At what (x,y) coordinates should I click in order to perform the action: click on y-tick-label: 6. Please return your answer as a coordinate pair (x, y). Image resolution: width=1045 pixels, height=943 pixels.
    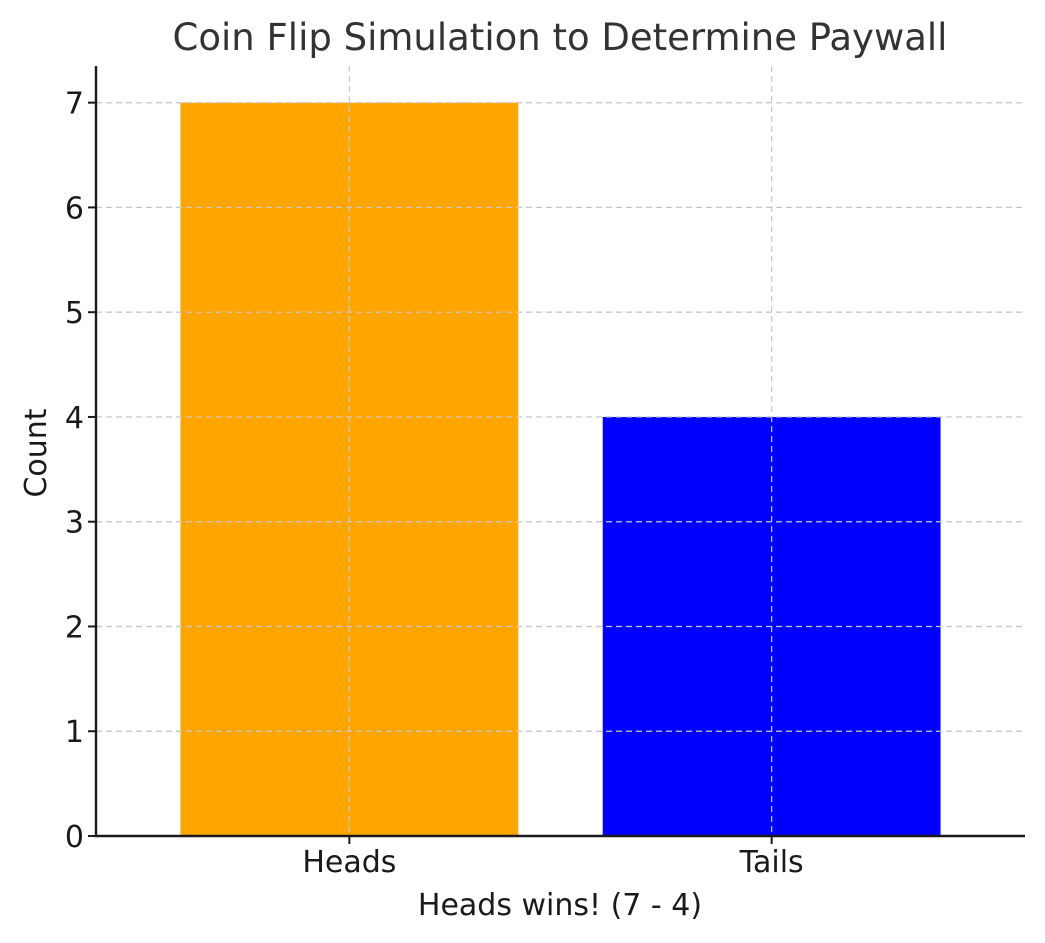
    Looking at the image, I should click on (74, 208).